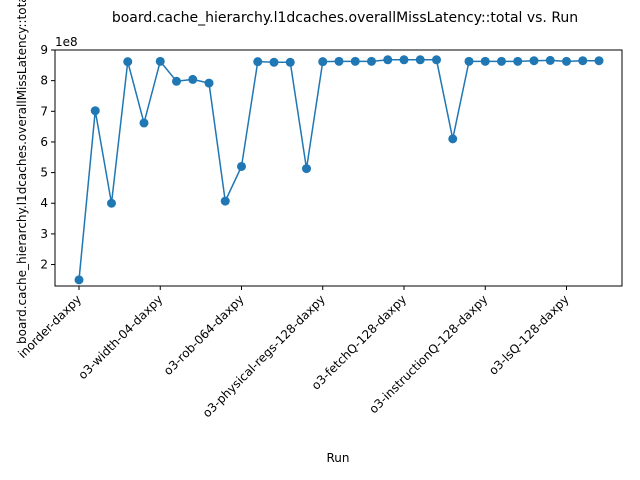 This screenshot has height=480, width=640. Describe the element at coordinates (337, 458) in the screenshot. I see `x-axis-label: Run` at that location.